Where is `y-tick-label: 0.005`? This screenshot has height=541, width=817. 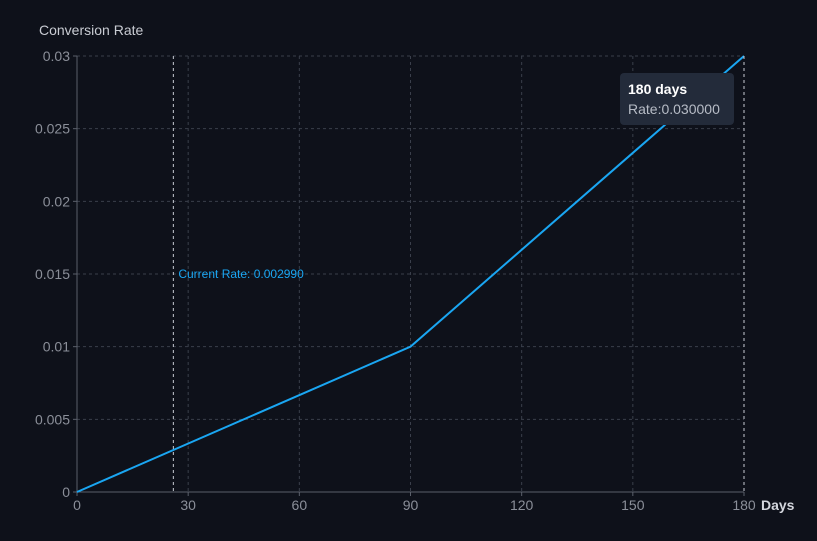 y-tick-label: 0.005 is located at coordinates (52, 419).